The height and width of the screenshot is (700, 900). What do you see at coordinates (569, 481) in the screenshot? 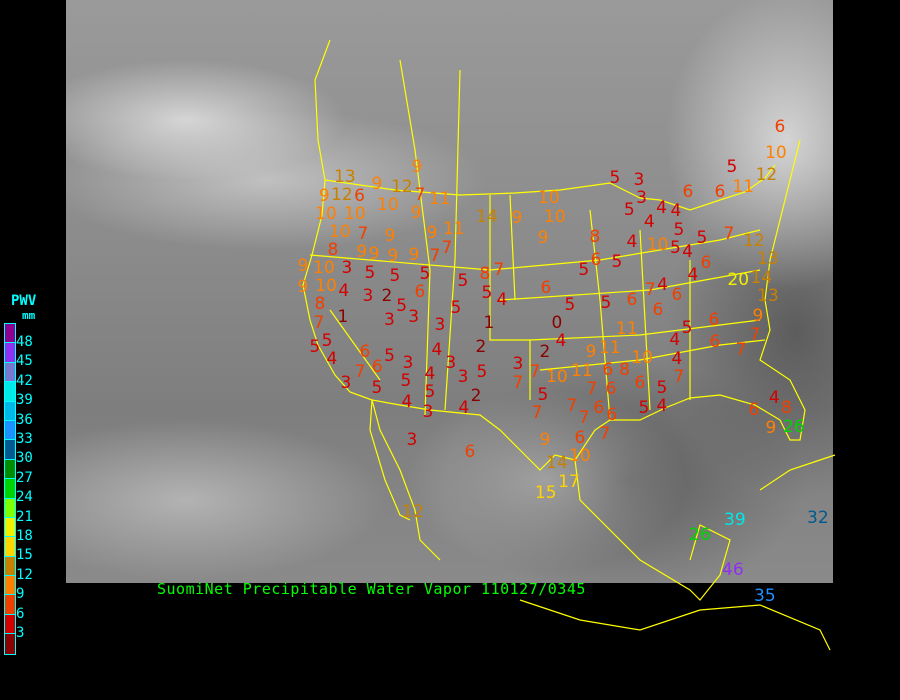
I see `station-pwv-value: 17` at bounding box center [569, 481].